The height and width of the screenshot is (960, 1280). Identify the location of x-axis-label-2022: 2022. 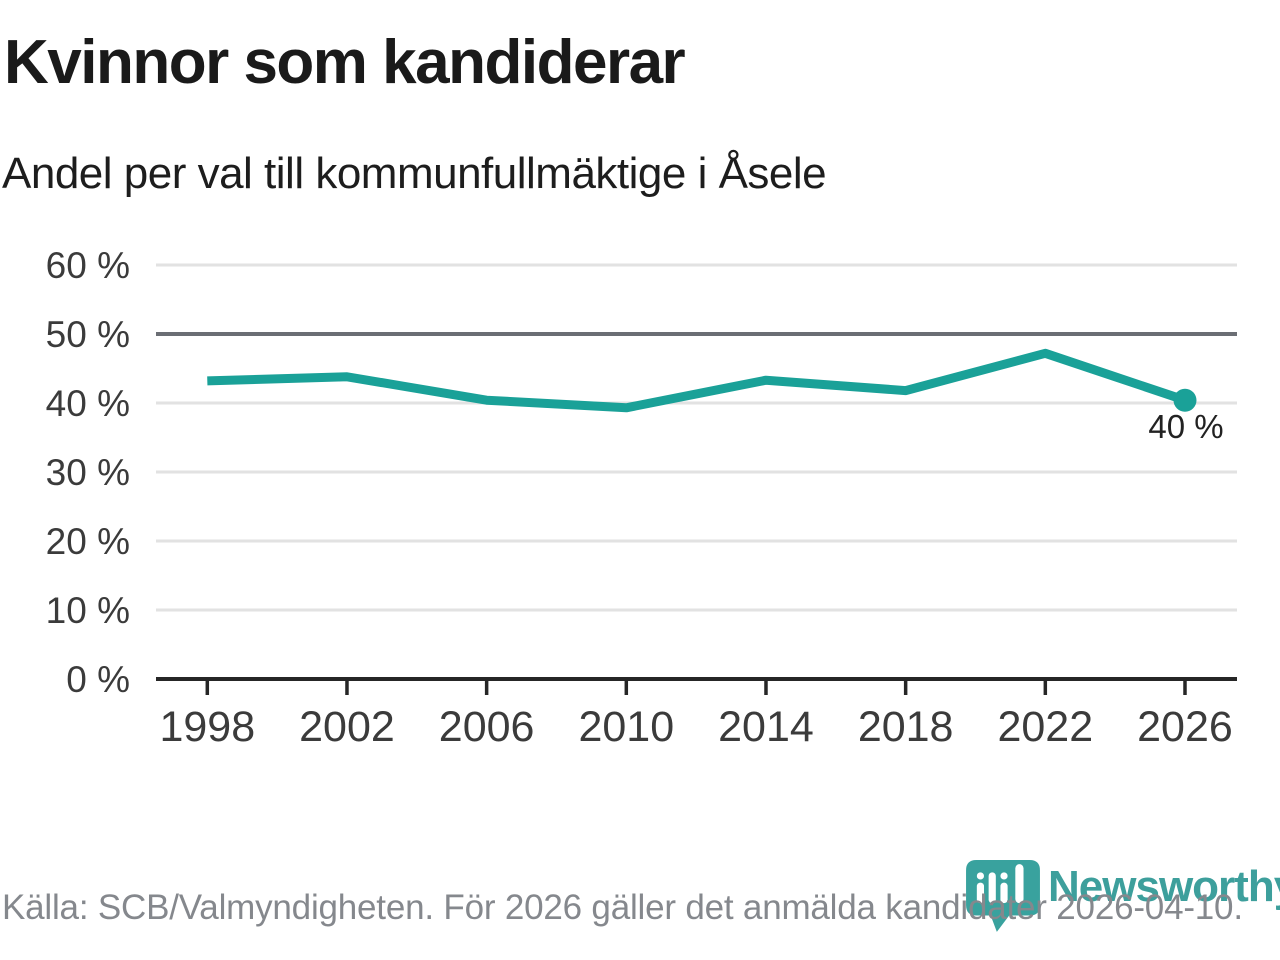
(1045, 727).